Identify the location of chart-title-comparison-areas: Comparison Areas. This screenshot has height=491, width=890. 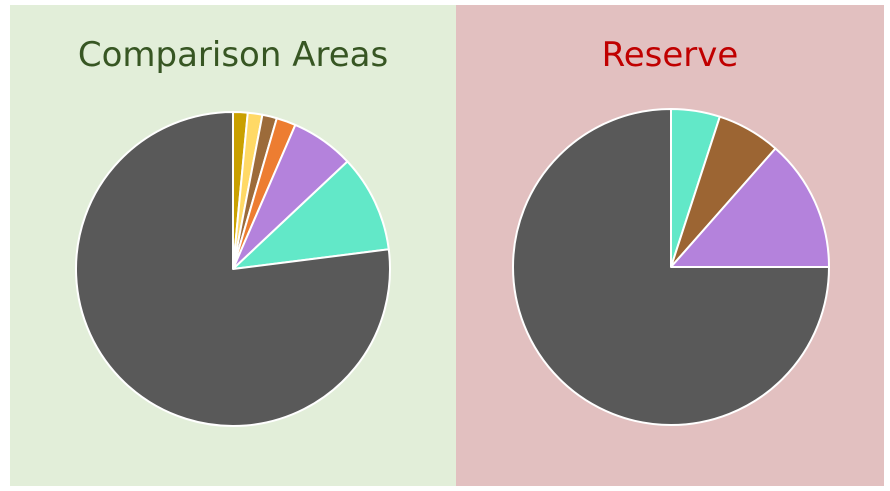
(233, 55).